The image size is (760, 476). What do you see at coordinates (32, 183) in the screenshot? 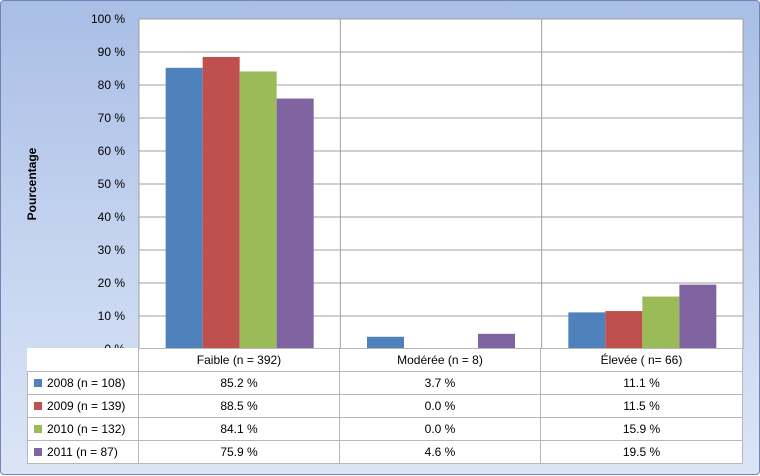
I see `y-axis-label: Pourcentage` at bounding box center [32, 183].